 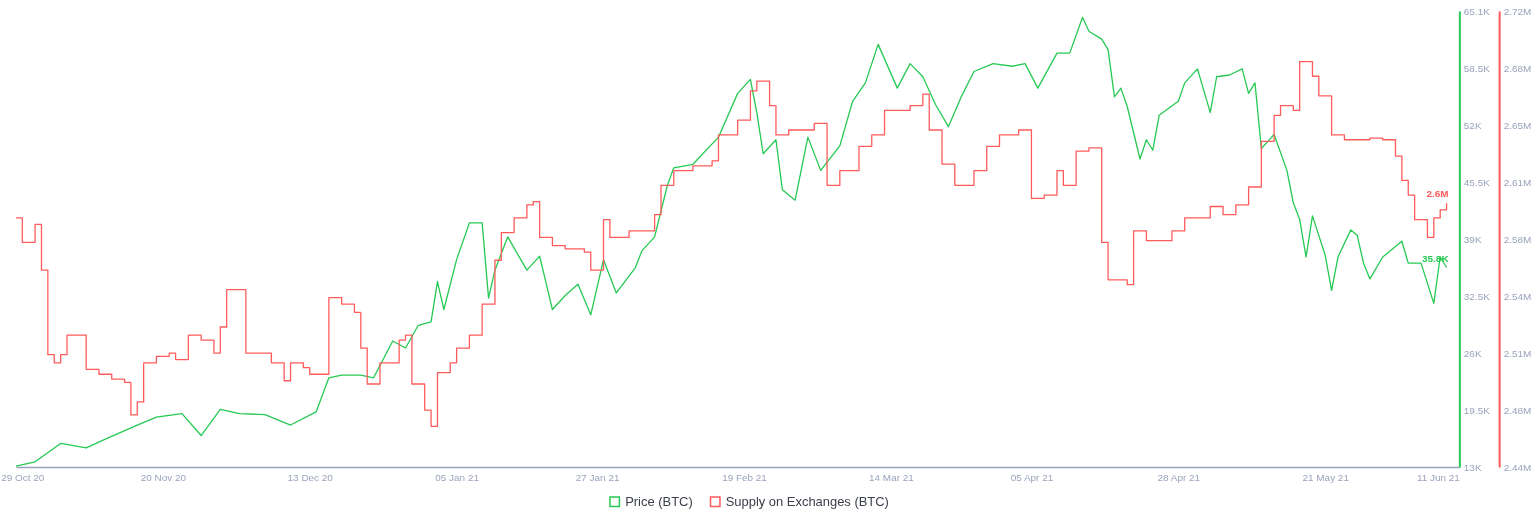 I want to click on legend-label: Supply on Exchanges (BTC), so click(x=807, y=501).